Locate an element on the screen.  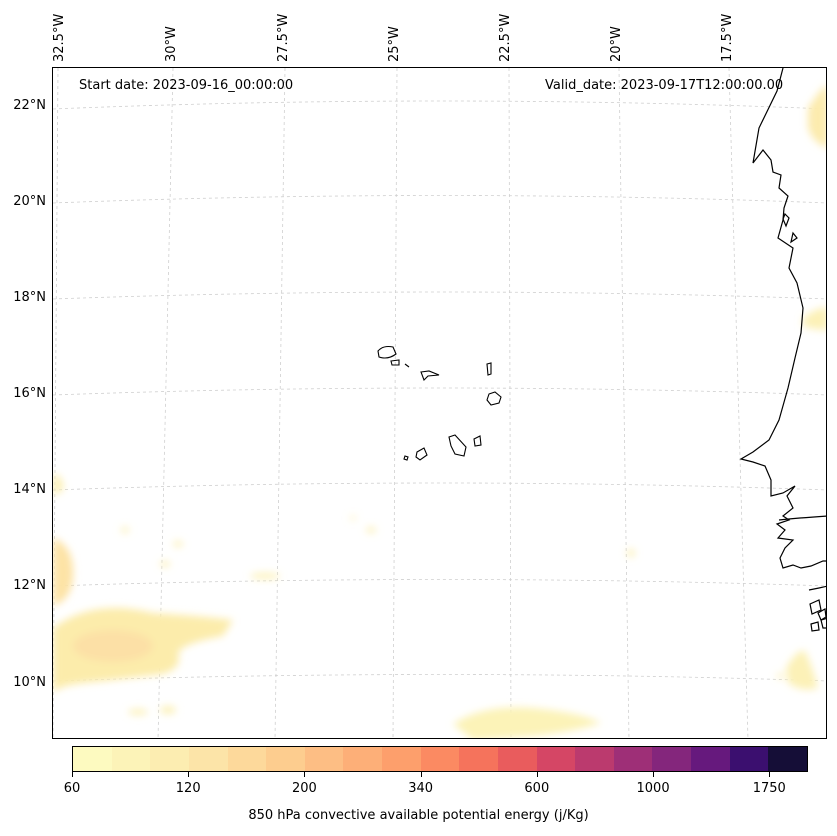
colorbar-tick-label: 1000 is located at coordinates (653, 788).